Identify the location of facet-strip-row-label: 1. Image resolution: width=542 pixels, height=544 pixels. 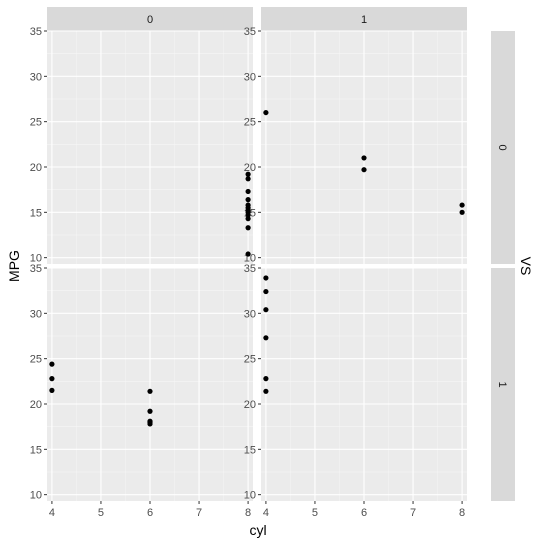
(502, 384).